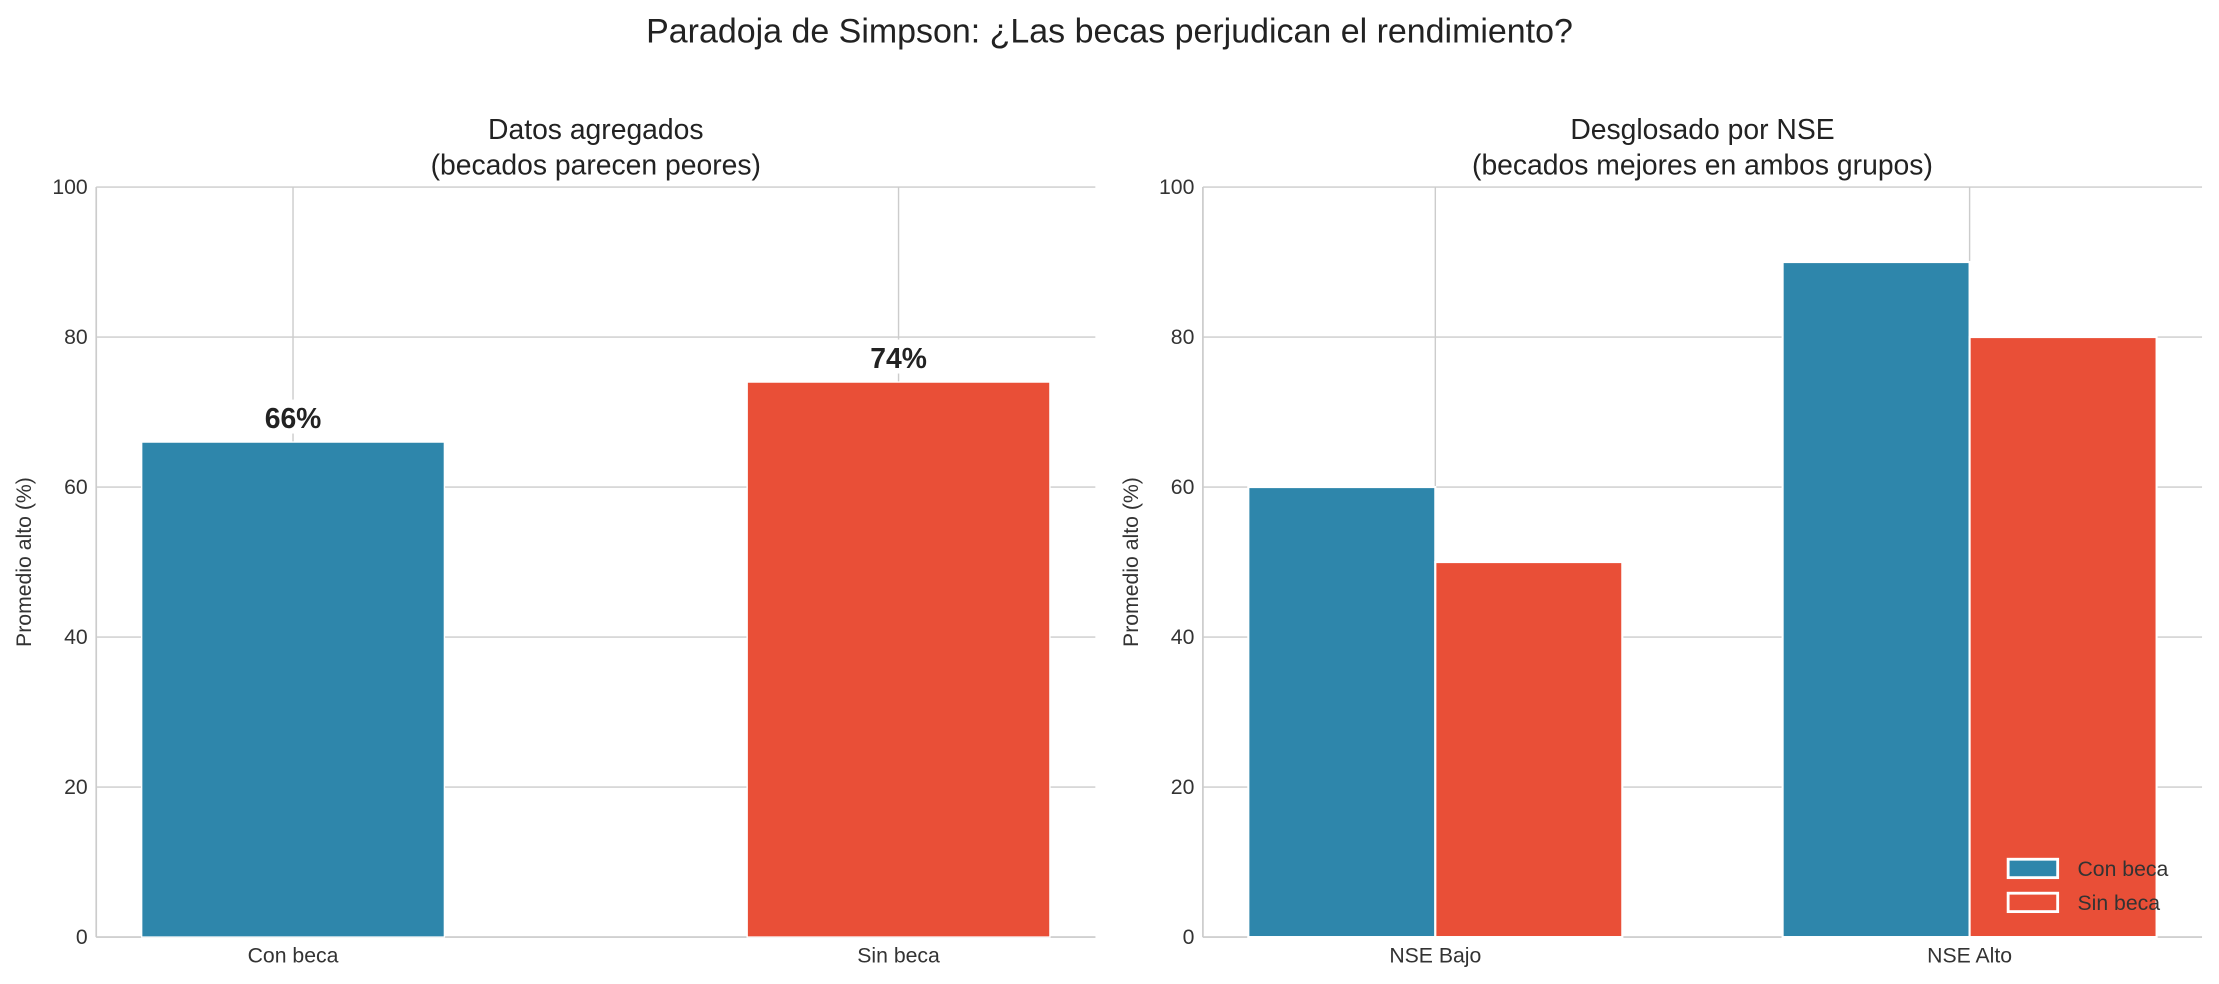 The height and width of the screenshot is (984, 2219). What do you see at coordinates (1435, 956) in the screenshot?
I see `x-tick-label: NSE Bajo` at bounding box center [1435, 956].